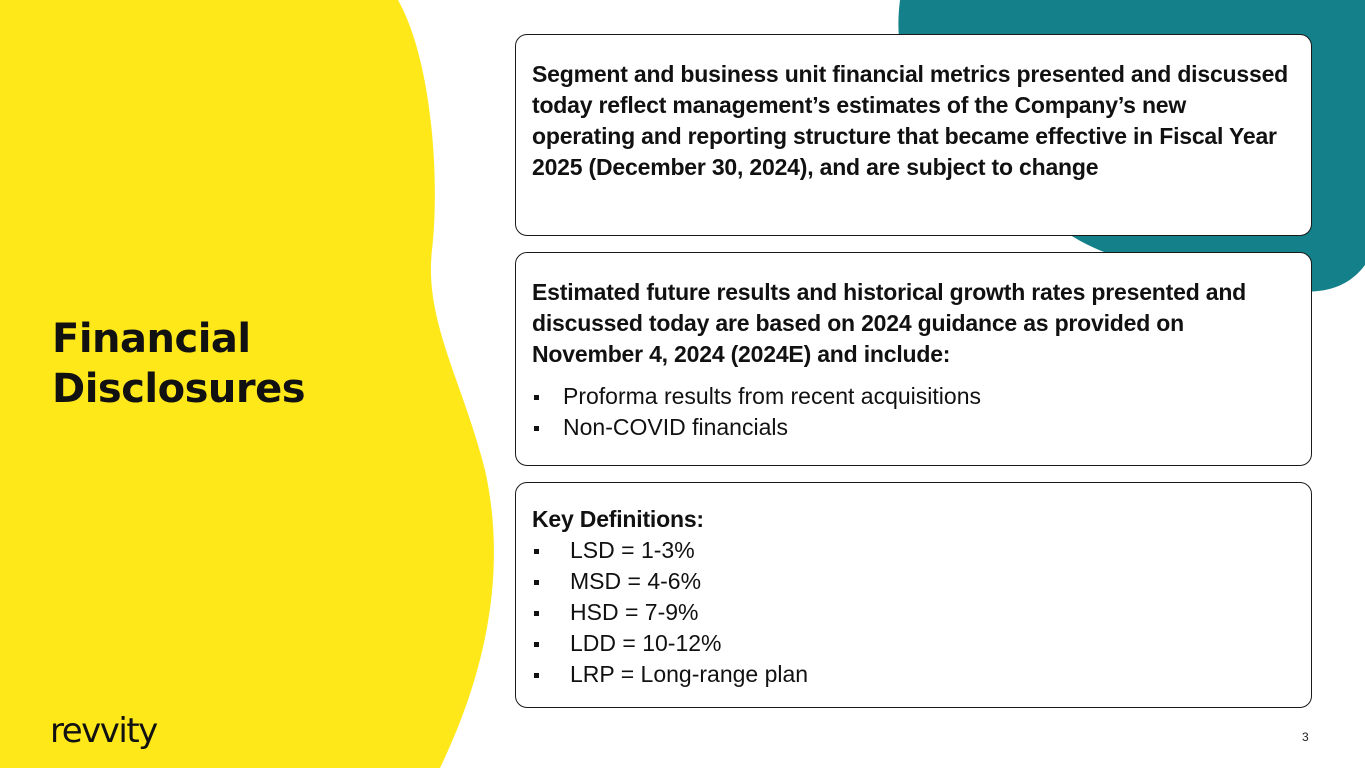 The height and width of the screenshot is (768, 1365). Describe the element at coordinates (913, 674) in the screenshot. I see `list-item: LRP = Long-range plan` at that location.